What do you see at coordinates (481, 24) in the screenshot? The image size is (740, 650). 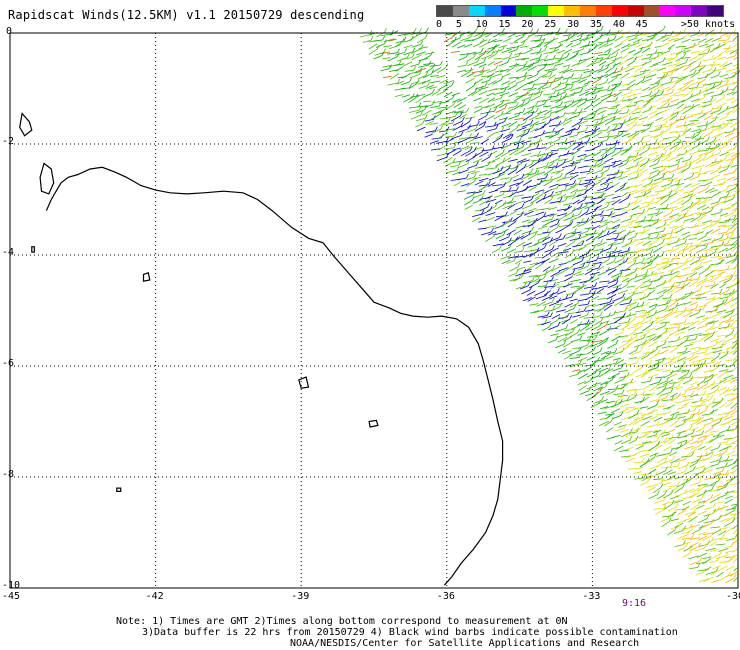 I see `legend-label-2: 10` at bounding box center [481, 24].